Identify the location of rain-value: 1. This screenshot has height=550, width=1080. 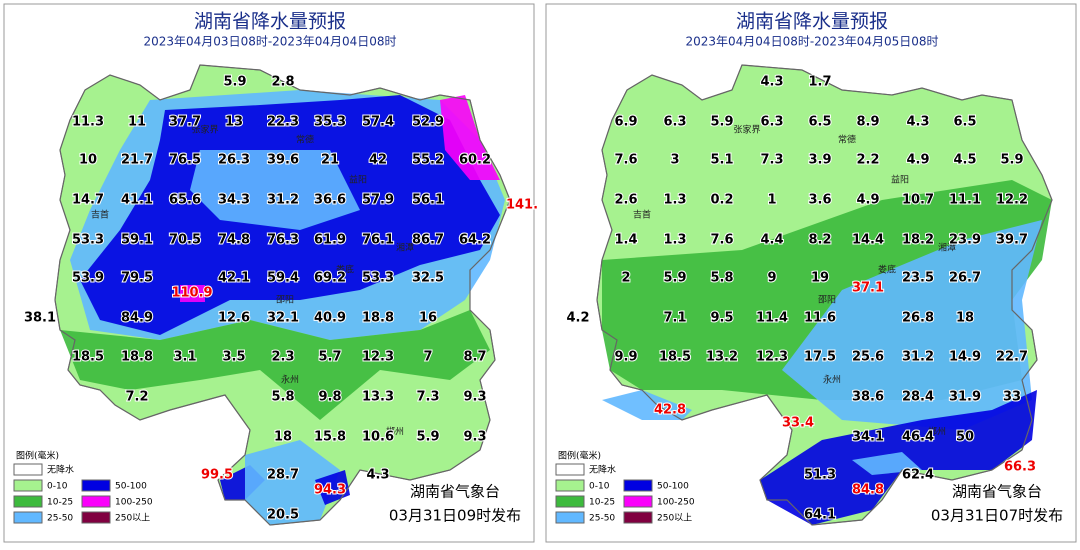
(771, 200).